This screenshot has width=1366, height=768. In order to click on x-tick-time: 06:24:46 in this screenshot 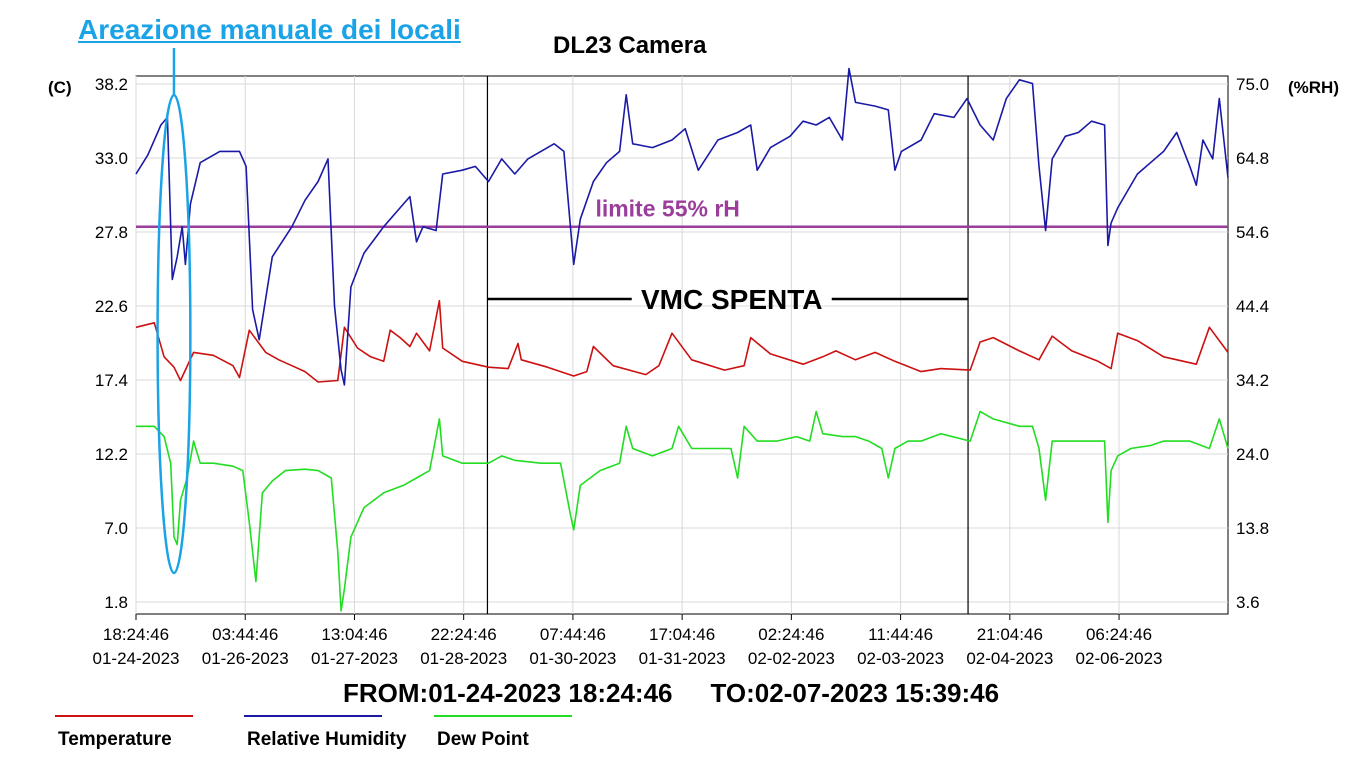, I will do `click(1119, 634)`.